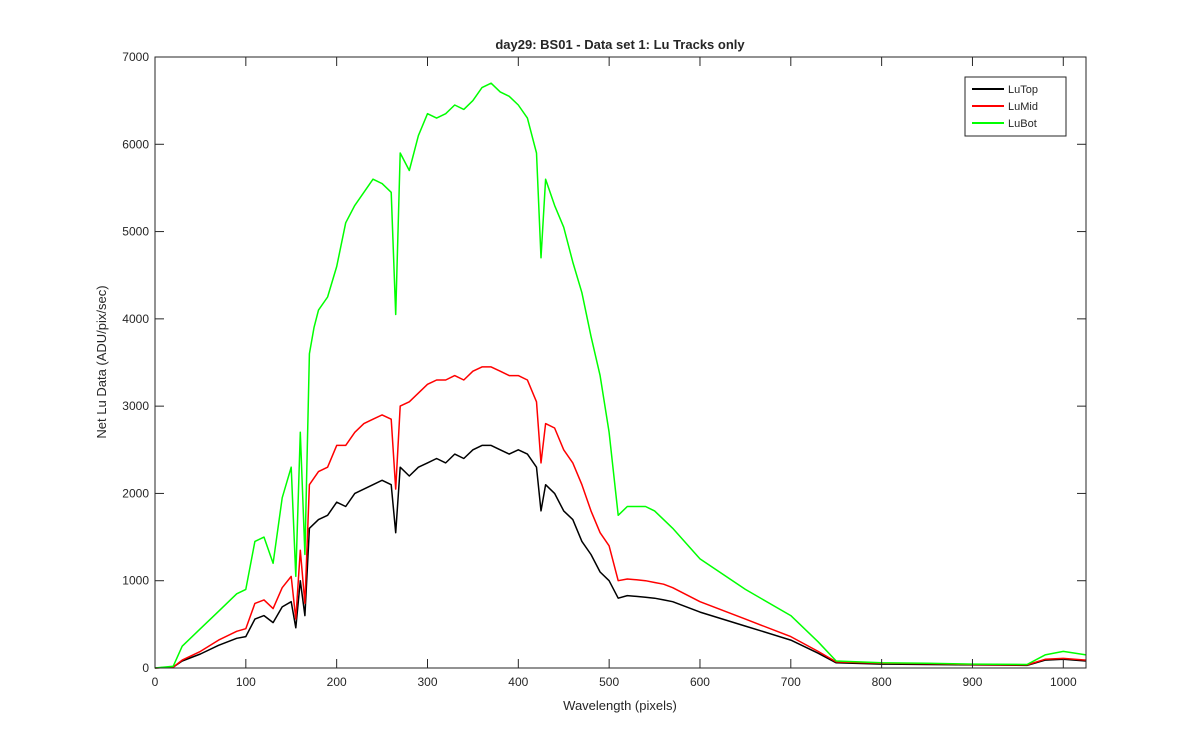  What do you see at coordinates (972, 682) in the screenshot?
I see `x-tick-label: 900` at bounding box center [972, 682].